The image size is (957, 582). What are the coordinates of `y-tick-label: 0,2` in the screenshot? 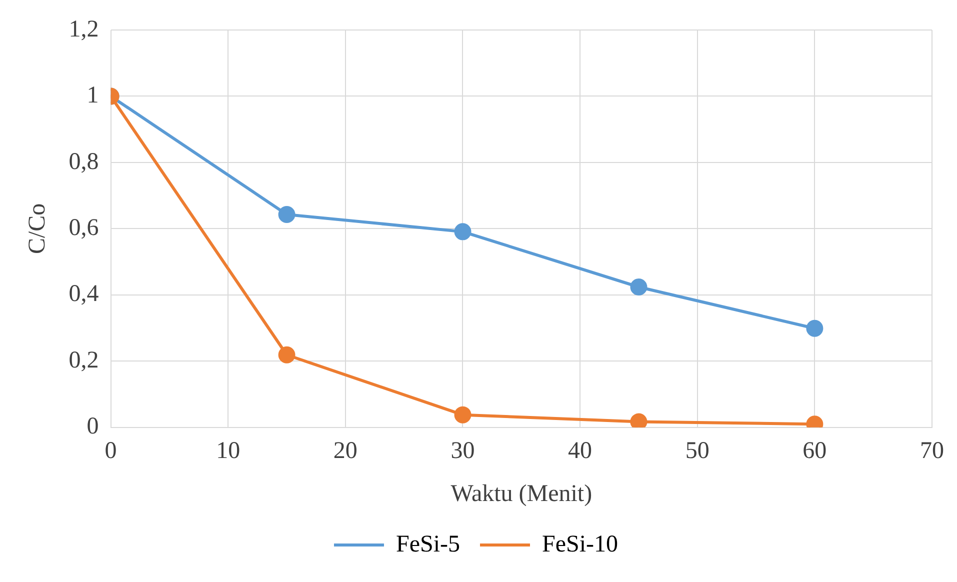 It's located at (83, 360).